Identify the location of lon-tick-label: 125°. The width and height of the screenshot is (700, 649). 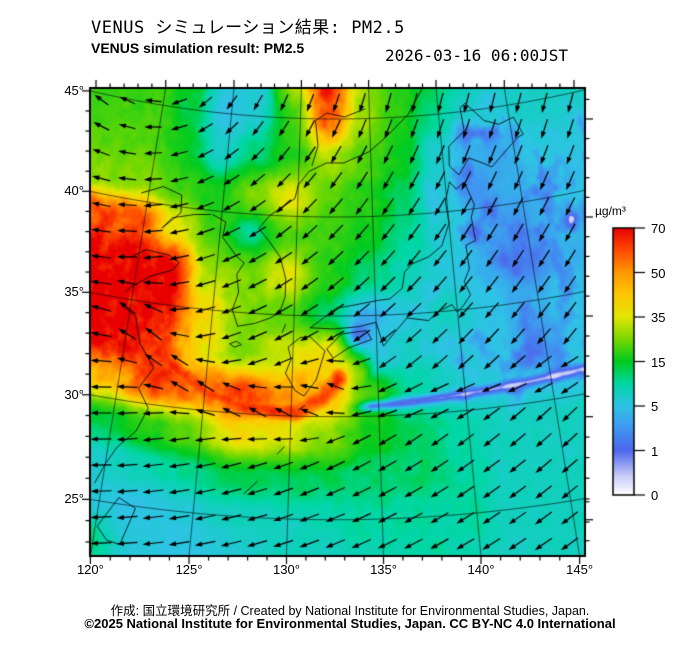
(189, 569).